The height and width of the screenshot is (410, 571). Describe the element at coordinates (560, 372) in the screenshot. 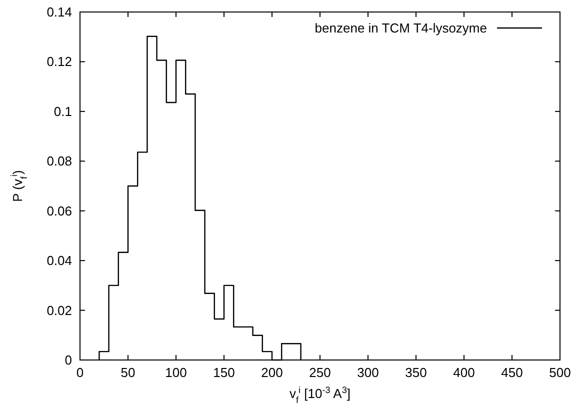

I see `x-tick-label: 500` at that location.